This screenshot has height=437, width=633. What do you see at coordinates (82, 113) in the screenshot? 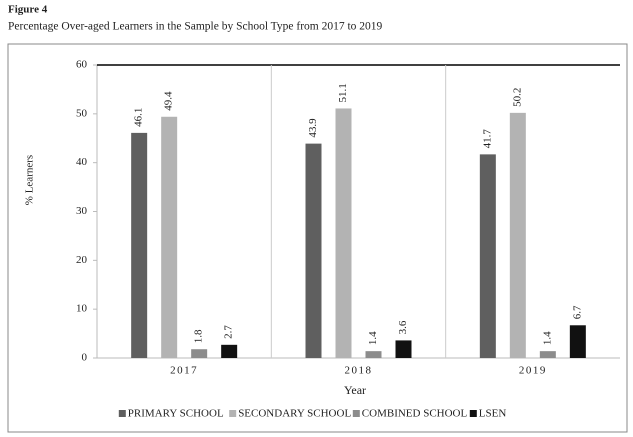
I see `y-tick-label: 50` at bounding box center [82, 113].